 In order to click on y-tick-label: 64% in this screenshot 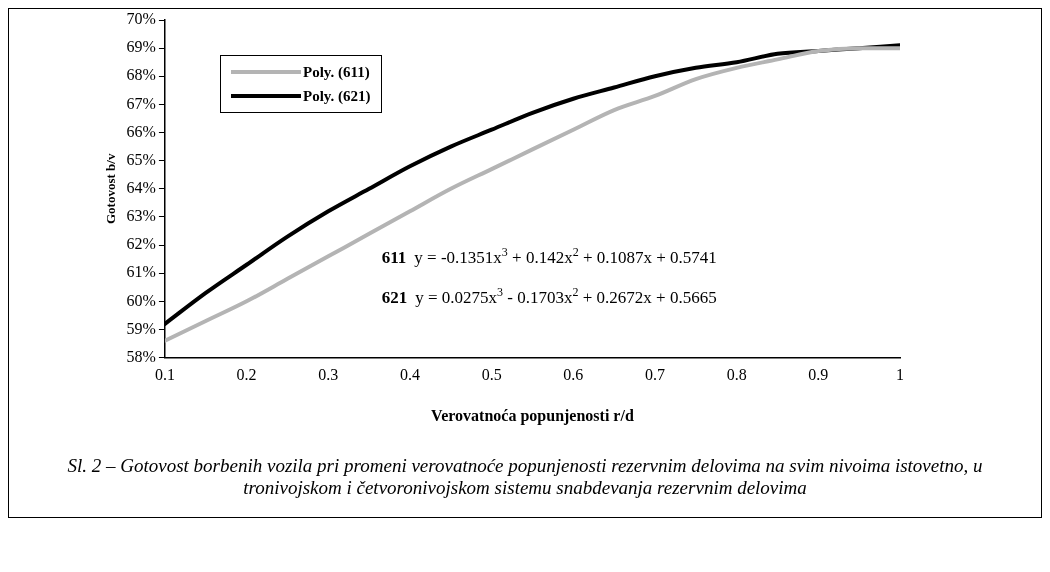, I will do `click(141, 187)`.